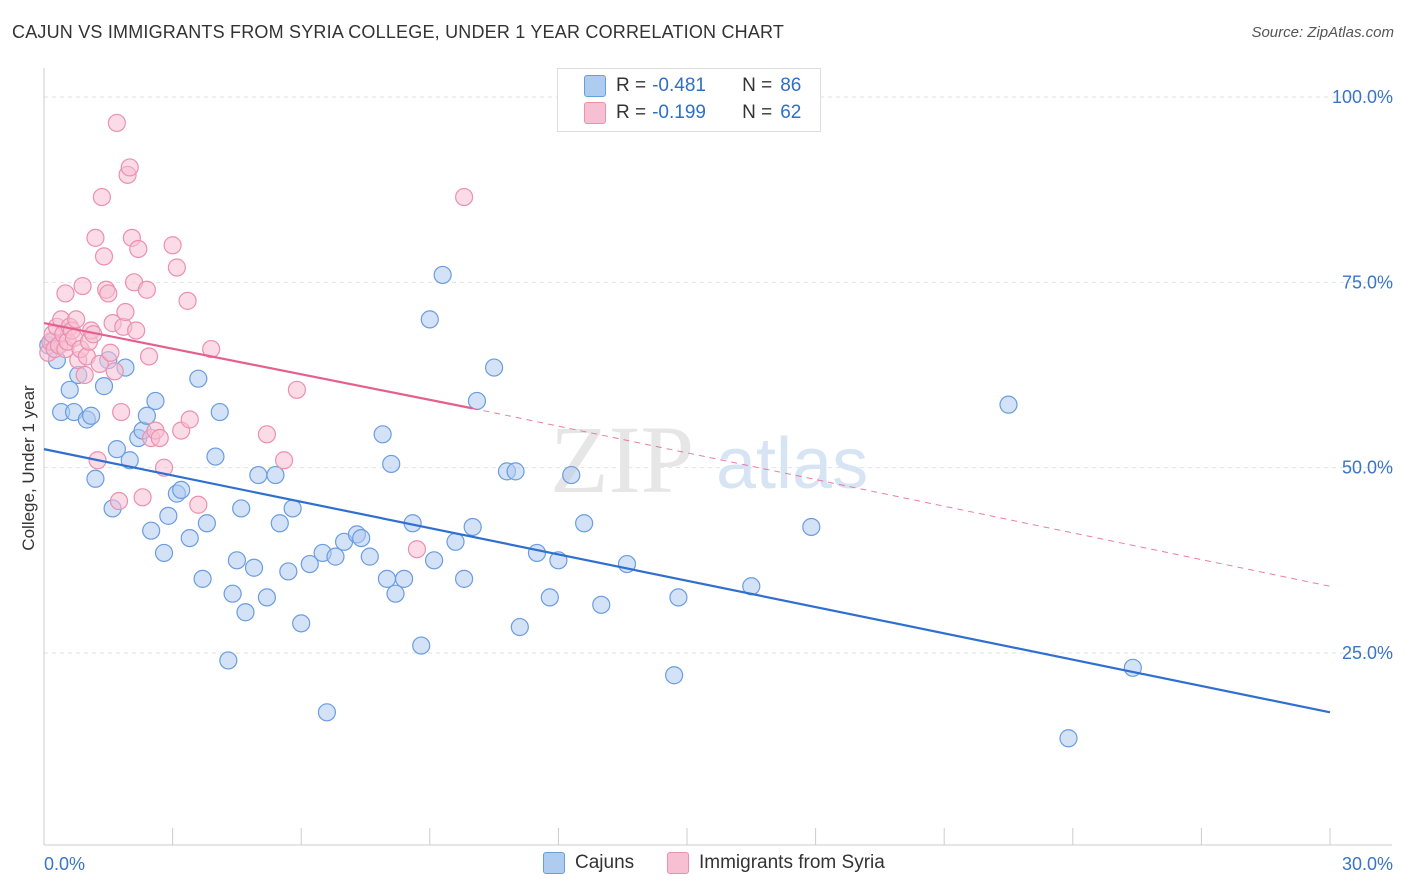 This screenshot has height=892, width=1406. What do you see at coordinates (1367, 282) in the screenshot?
I see `y-tick-label: 75.0%` at bounding box center [1367, 282].